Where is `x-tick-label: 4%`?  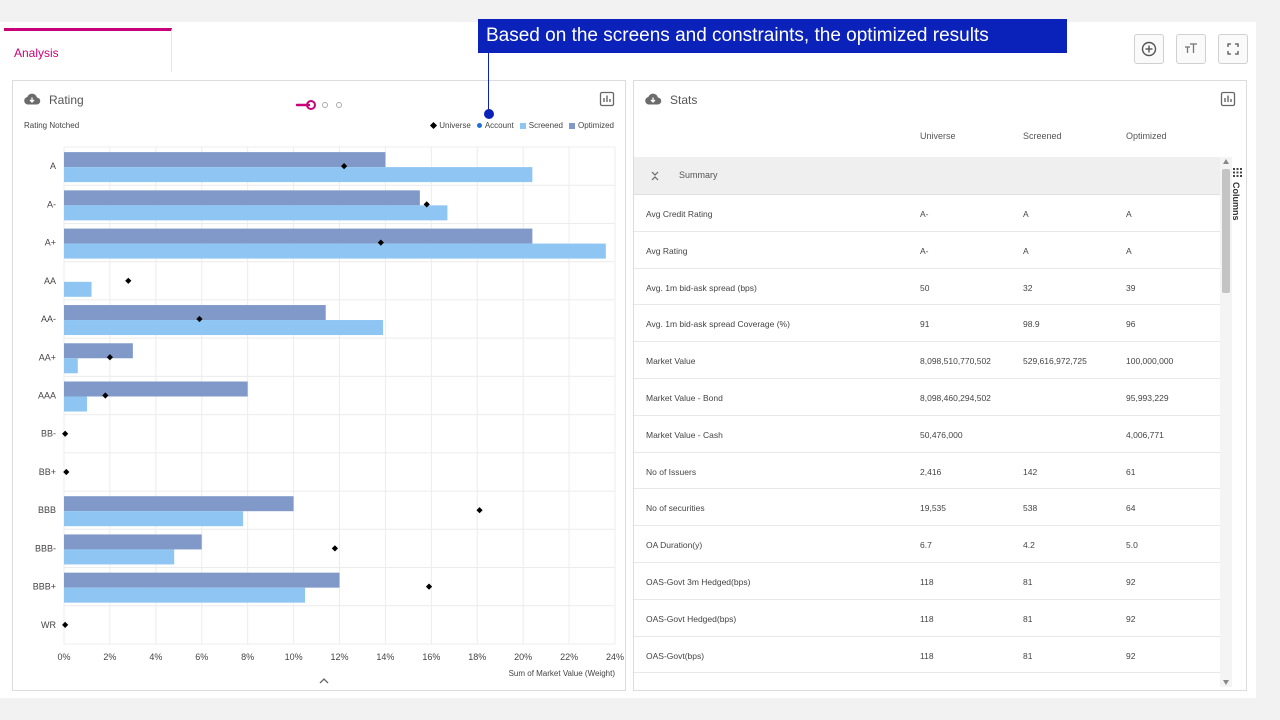
x-tick-label: 4% is located at coordinates (155, 657).